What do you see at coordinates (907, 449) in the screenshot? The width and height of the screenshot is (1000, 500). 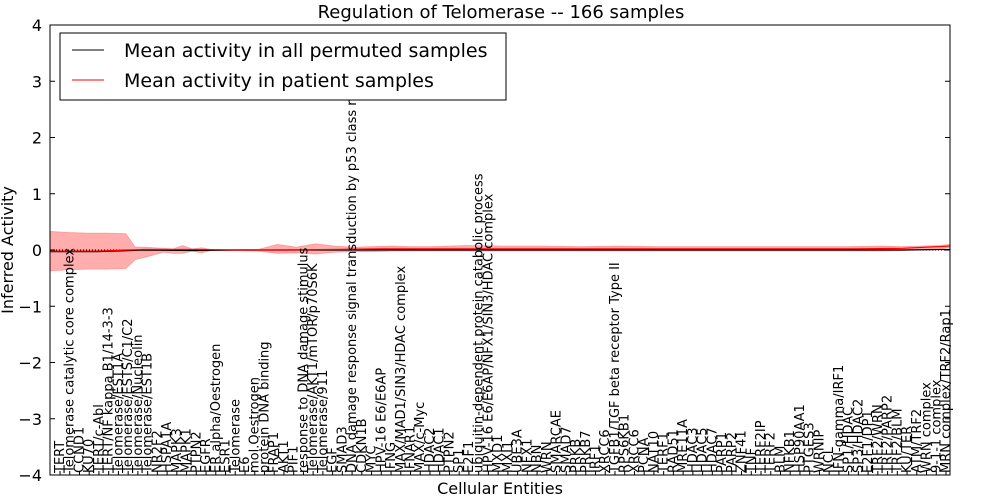 I see `x-tick-label: KU/TER` at bounding box center [907, 449].